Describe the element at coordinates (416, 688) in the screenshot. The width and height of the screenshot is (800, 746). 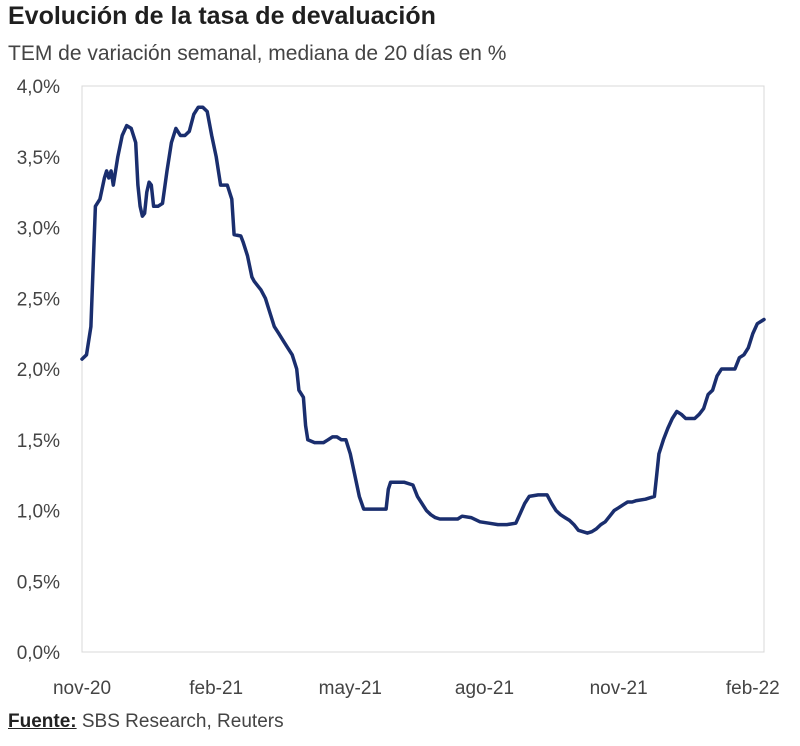
I see `x-axis: nov-20 feb-21 may-21 ago-21 nov-21 feb-22` at that location.